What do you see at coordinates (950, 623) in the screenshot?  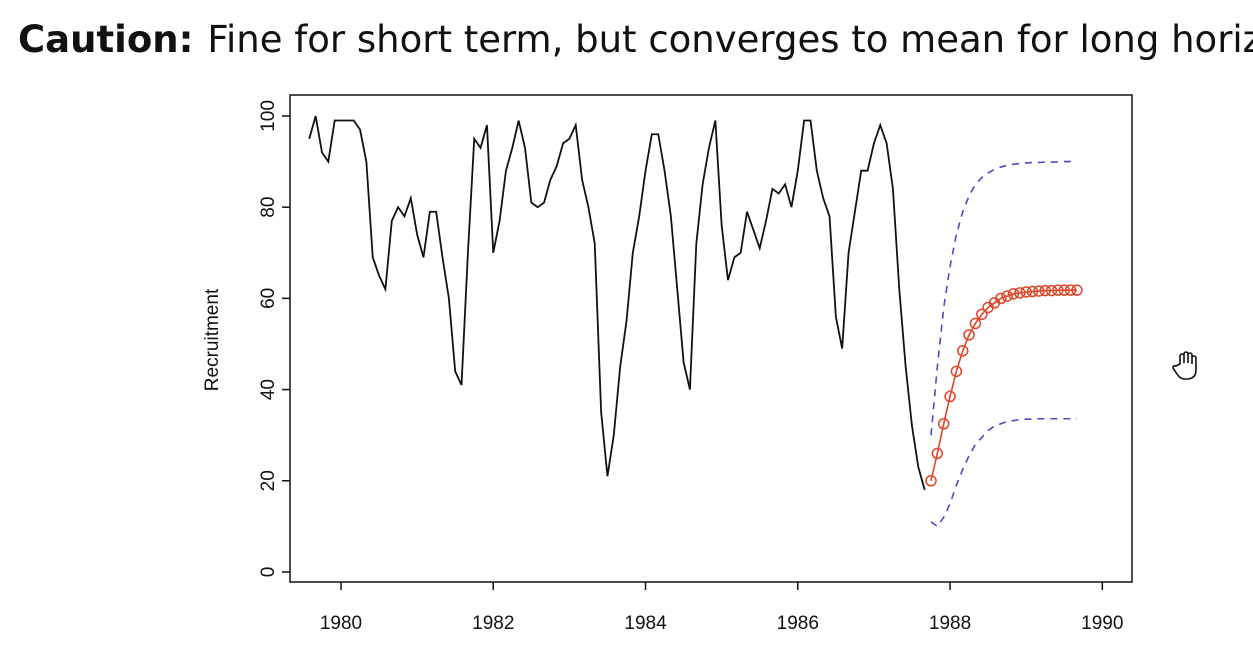 I see `x-tick-label: 1988` at bounding box center [950, 623].